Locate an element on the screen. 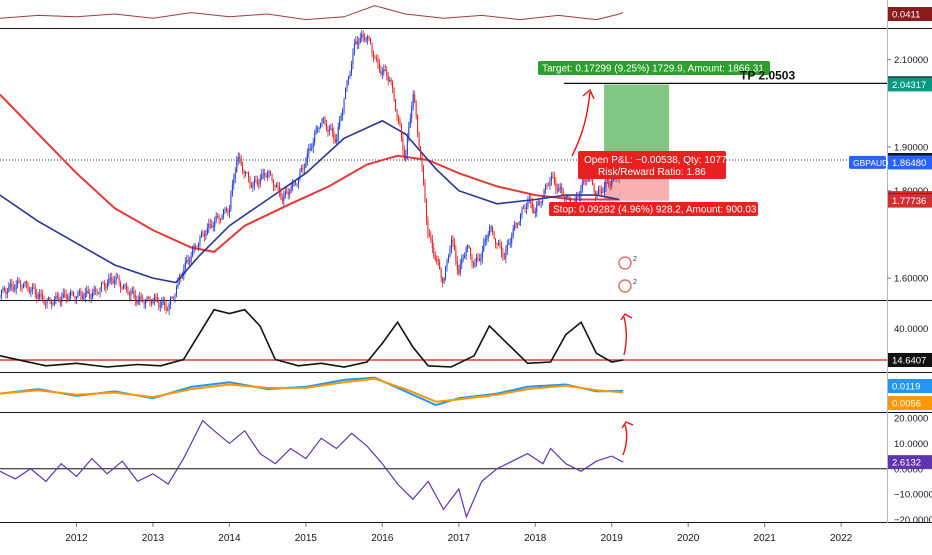  osc2-badge-signal-bg is located at coordinates (910, 403).